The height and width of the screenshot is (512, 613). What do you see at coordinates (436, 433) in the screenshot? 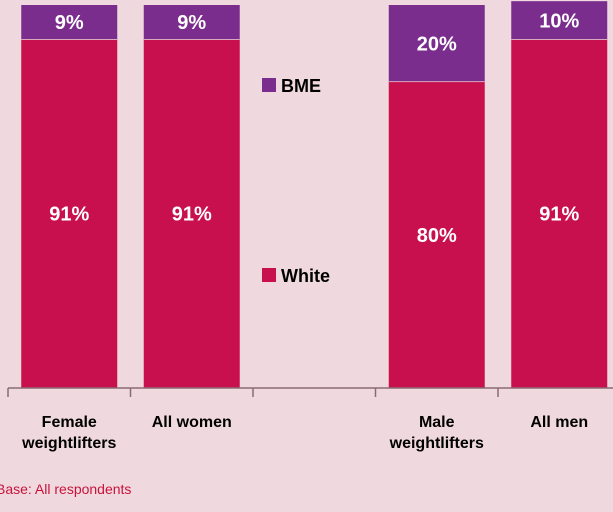
I see `category-label-3: Male weightlifters` at bounding box center [436, 433].